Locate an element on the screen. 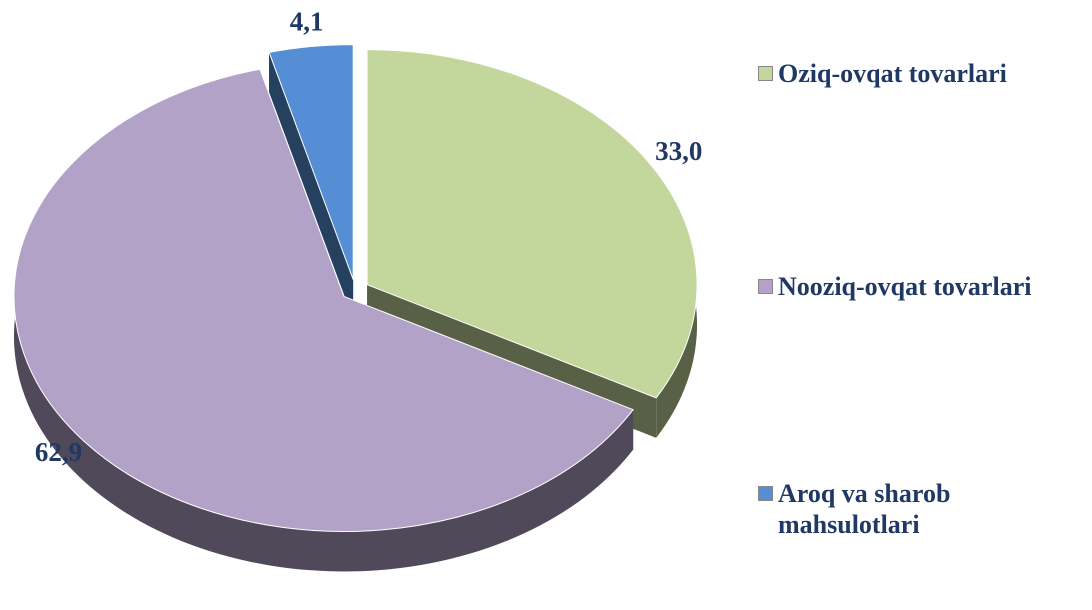  legend-item: Oziq-ovqat tovarlari is located at coordinates (882, 73).